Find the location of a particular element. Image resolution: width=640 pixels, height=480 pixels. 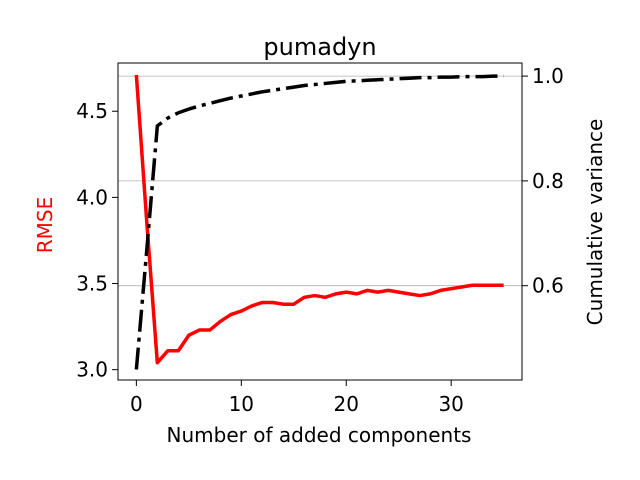

x-tick-label-1: 10 is located at coordinates (241, 404).